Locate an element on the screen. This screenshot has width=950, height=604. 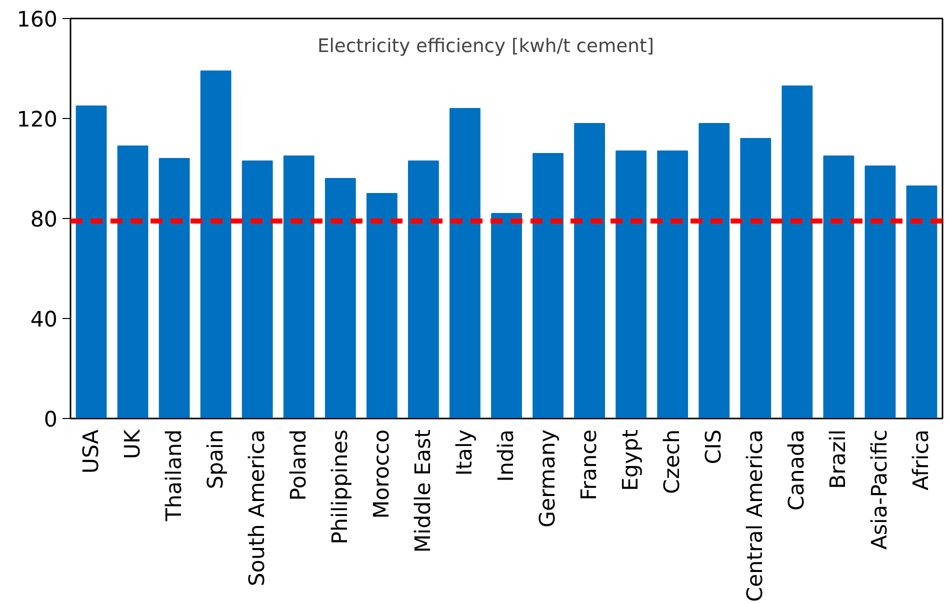
x-tick-label: Central America is located at coordinates (755, 515).